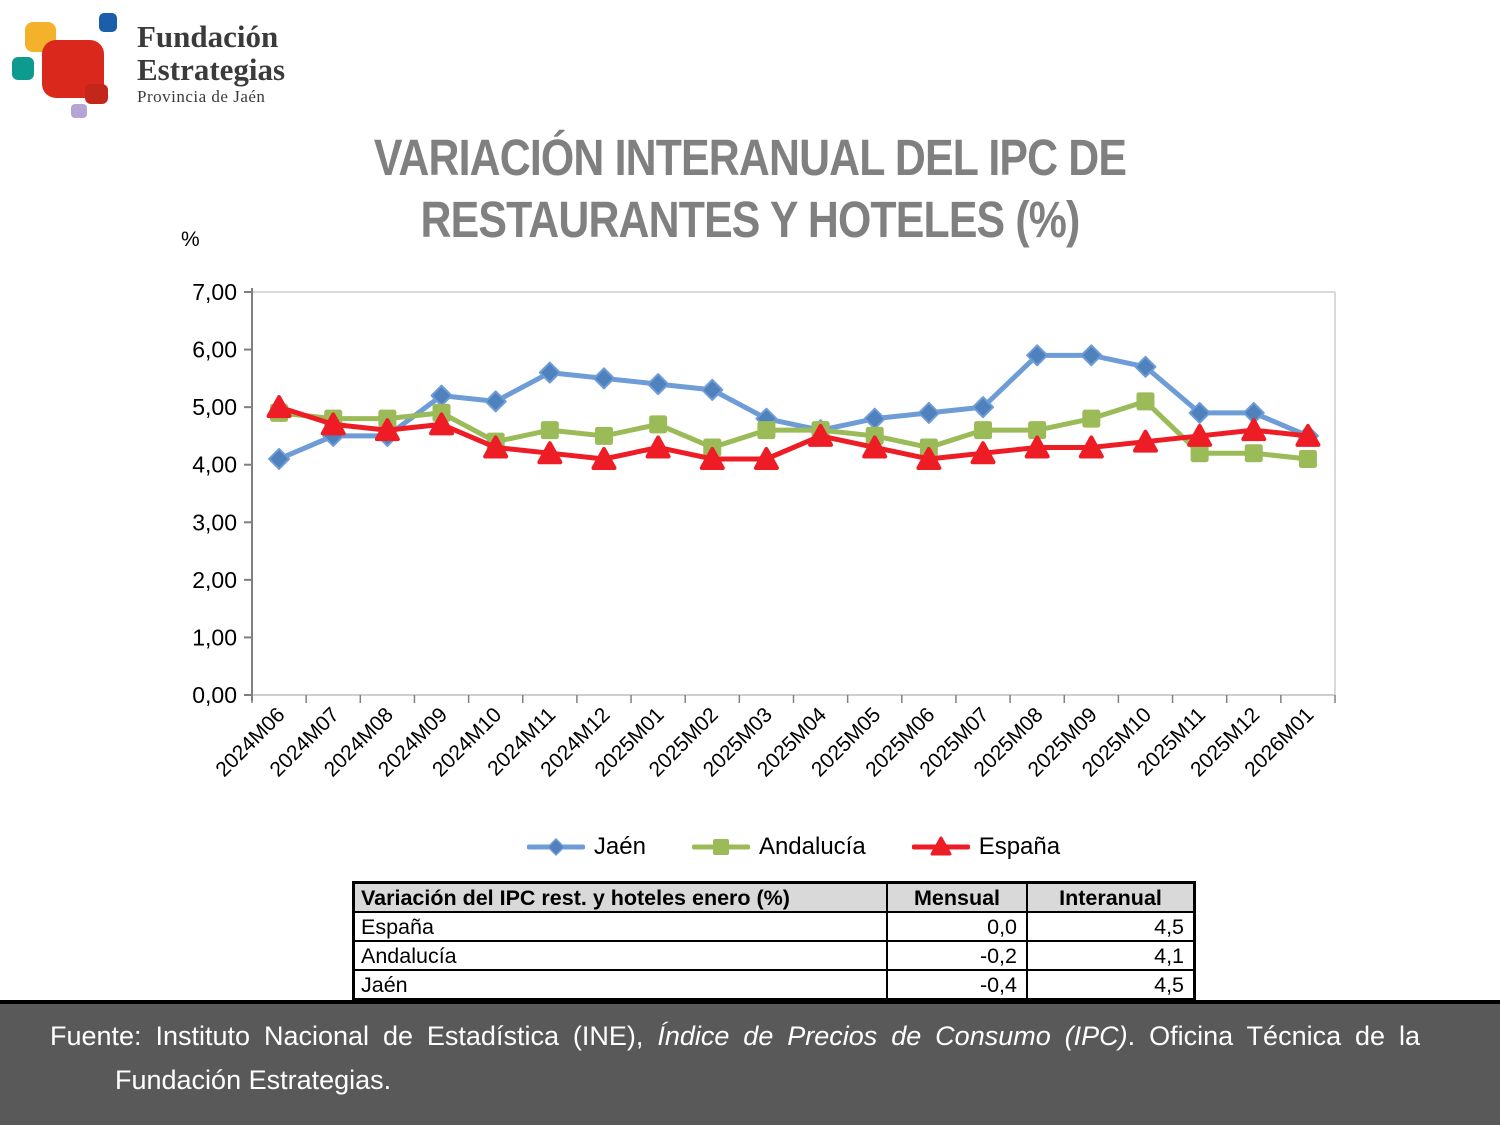  Describe the element at coordinates (812, 846) in the screenshot. I see `legend-label-andalucia: Andalucía` at that location.